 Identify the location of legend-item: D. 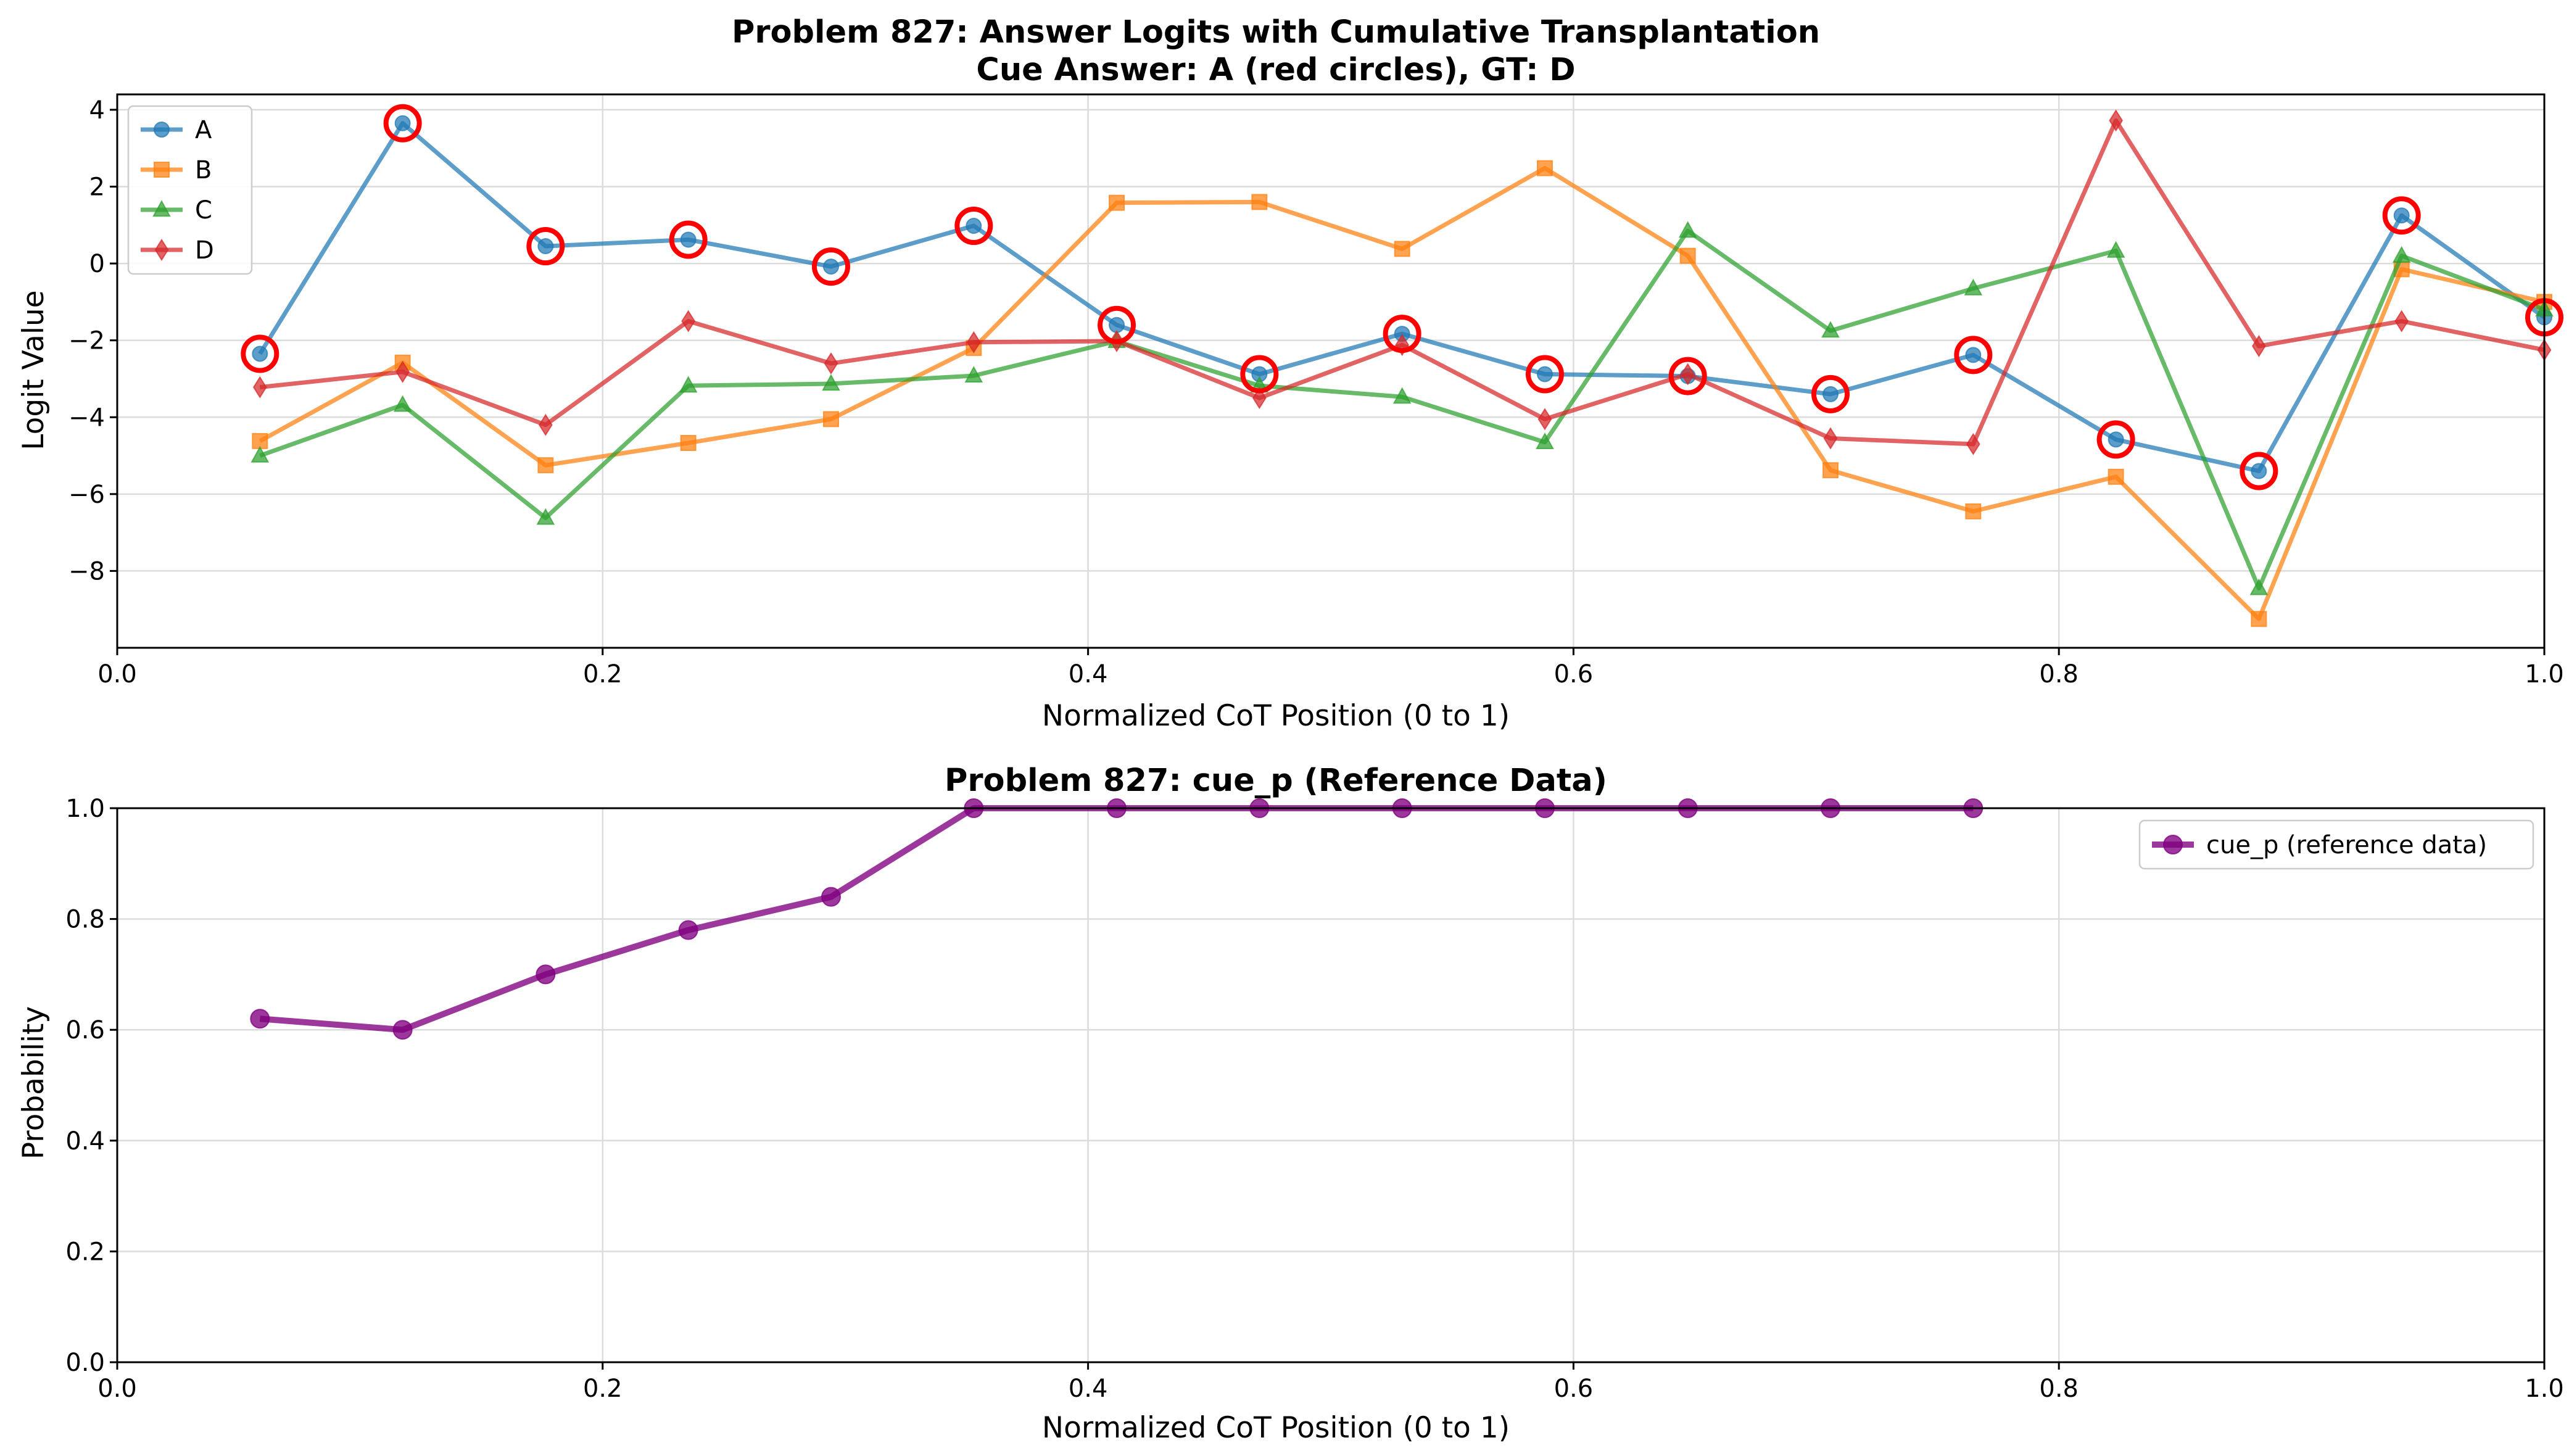
(177, 251).